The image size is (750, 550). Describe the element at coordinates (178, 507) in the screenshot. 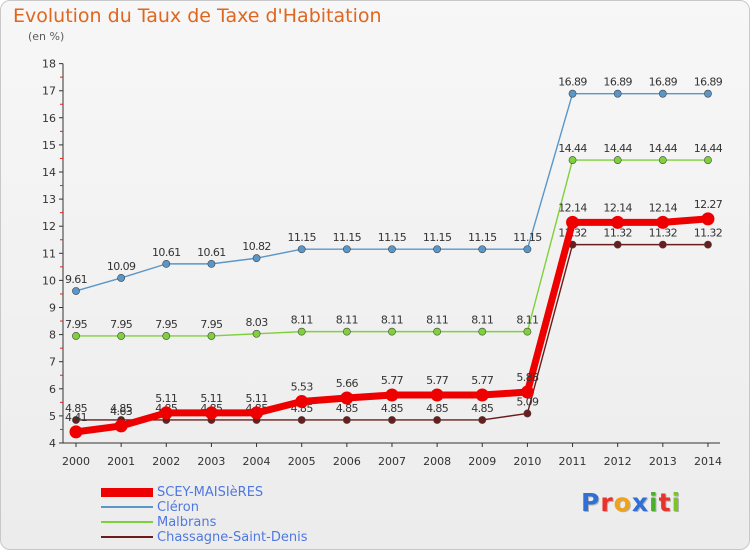

I see `legend-label: Cléron` at that location.